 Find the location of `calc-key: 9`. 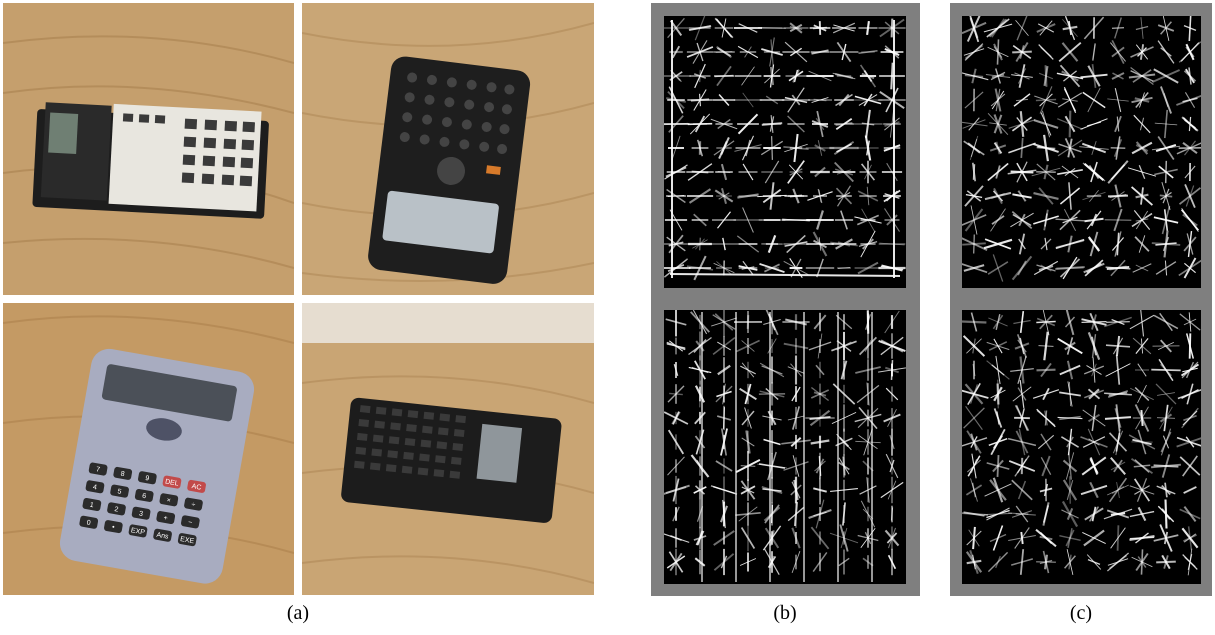

calc-key: 9 is located at coordinates (147, 479).